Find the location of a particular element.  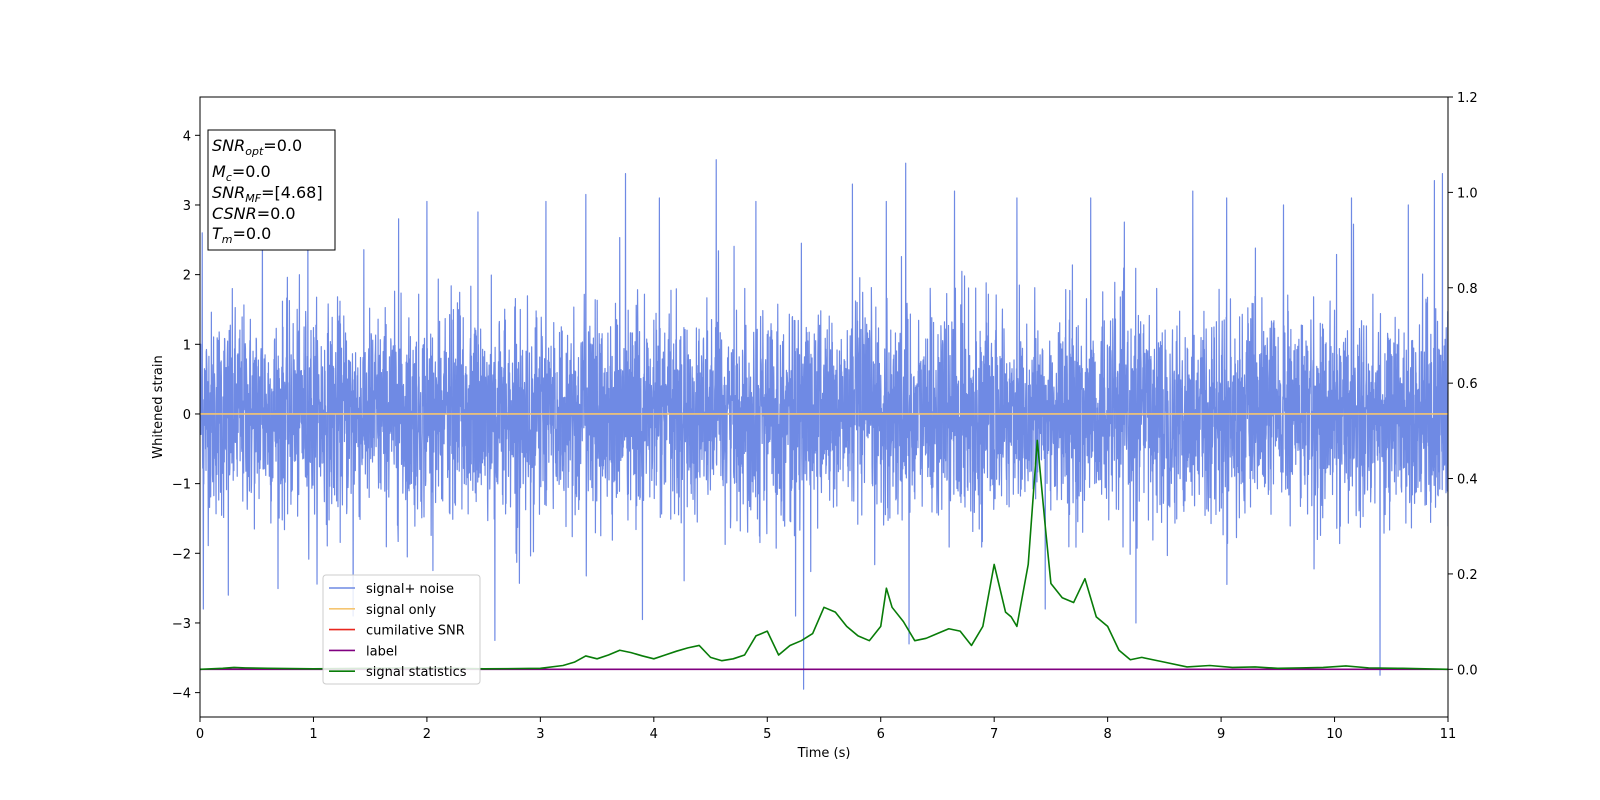

annotation-line: SNRopt=0.0 is located at coordinates (257, 147).